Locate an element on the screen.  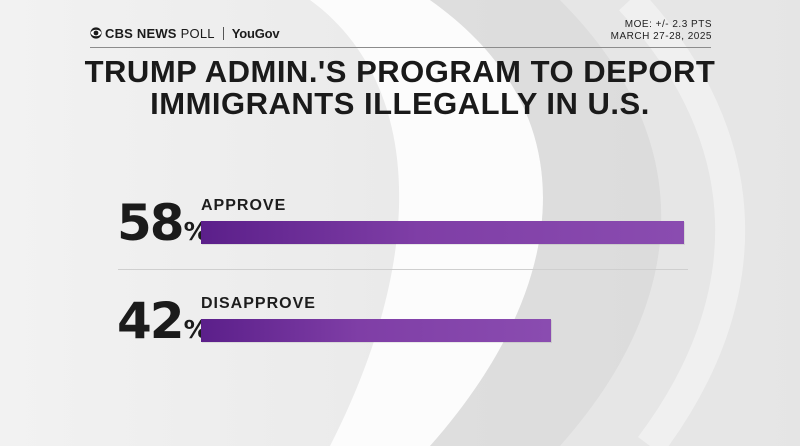
disapprove-value-number: 42 is located at coordinates (151, 321).